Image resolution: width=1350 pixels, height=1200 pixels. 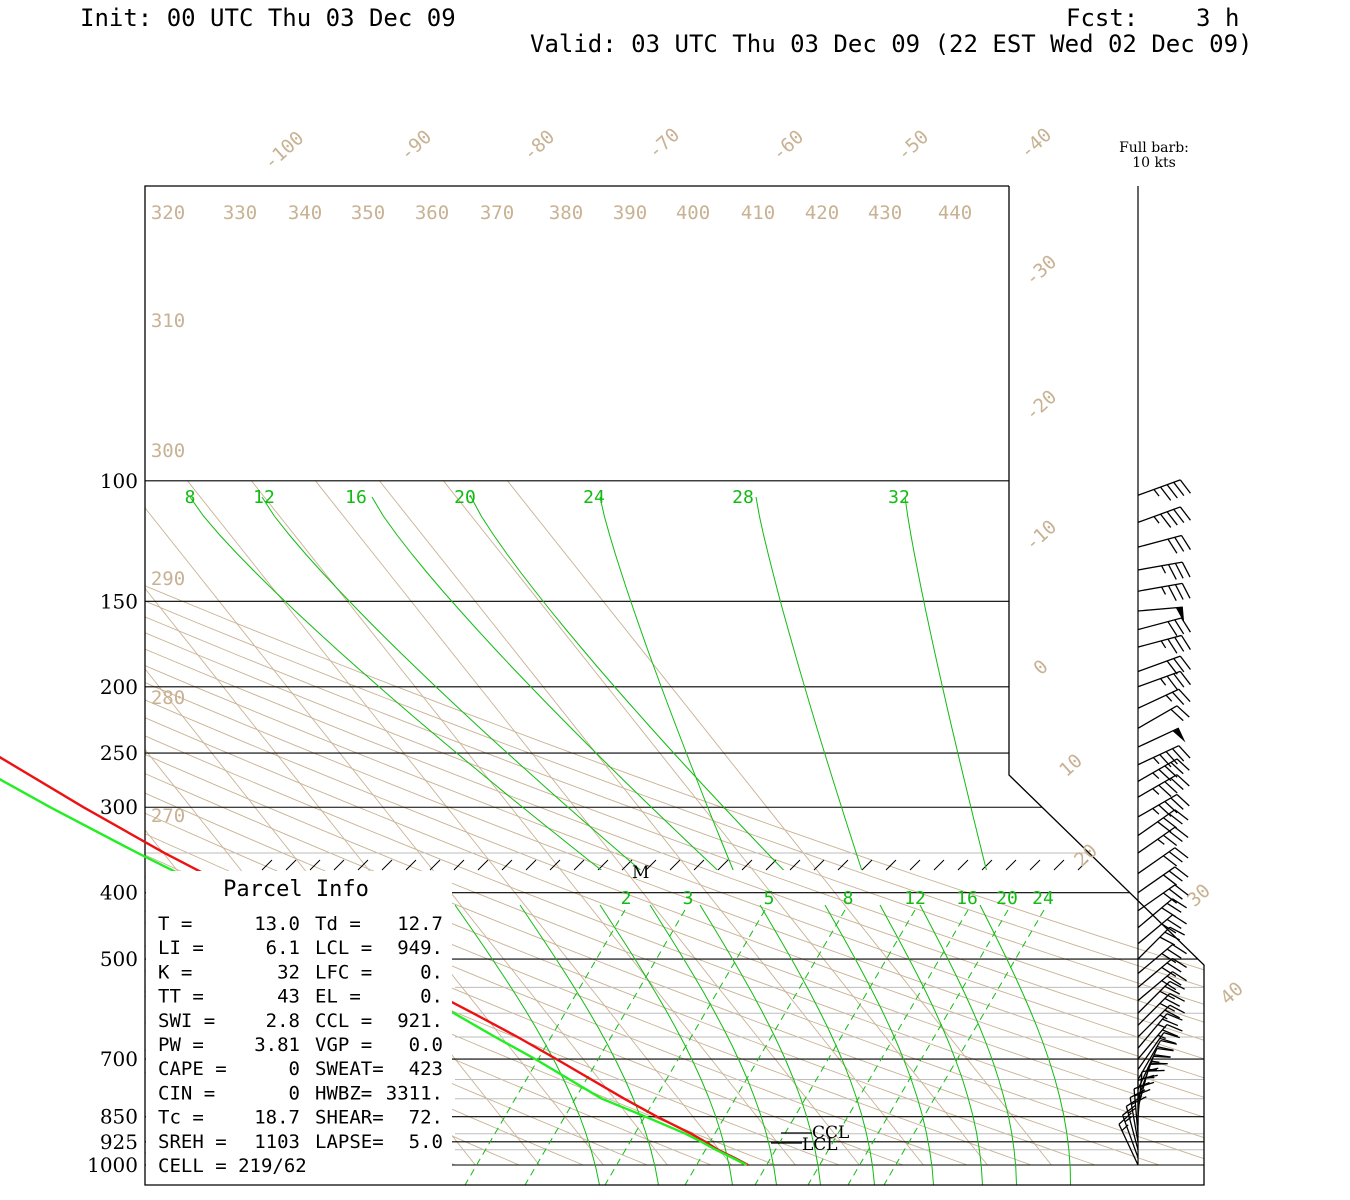 I want to click on moist-adiabat-line, so click(x=945, y=683).